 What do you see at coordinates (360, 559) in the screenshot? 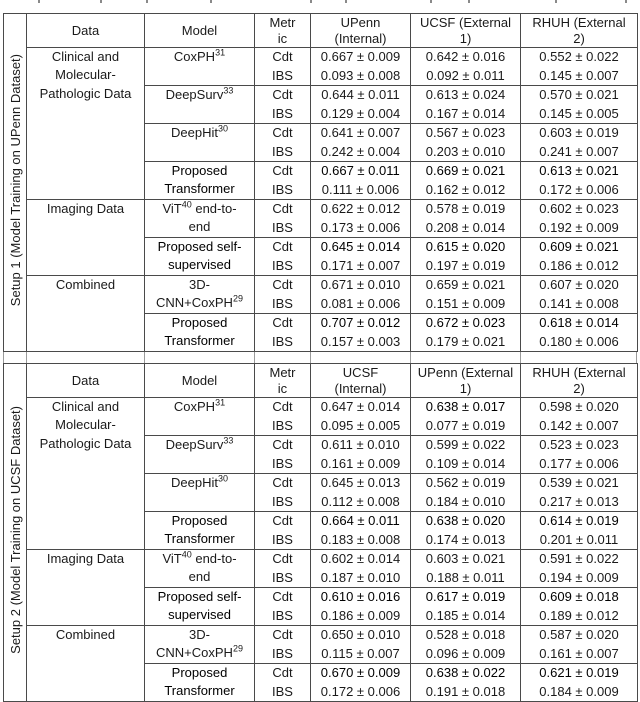
I see `value-cell: 0.602 ± 0.014` at bounding box center [360, 559].